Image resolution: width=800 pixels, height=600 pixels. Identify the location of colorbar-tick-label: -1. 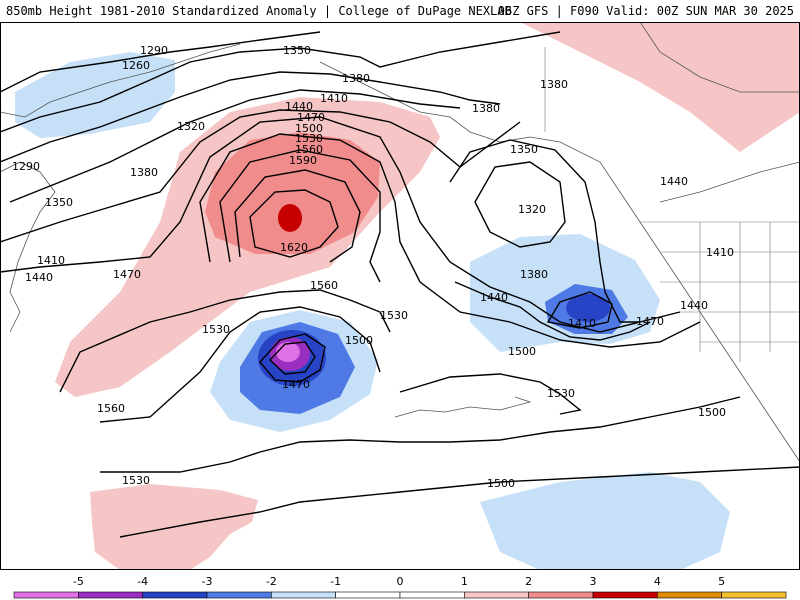
(335, 581).